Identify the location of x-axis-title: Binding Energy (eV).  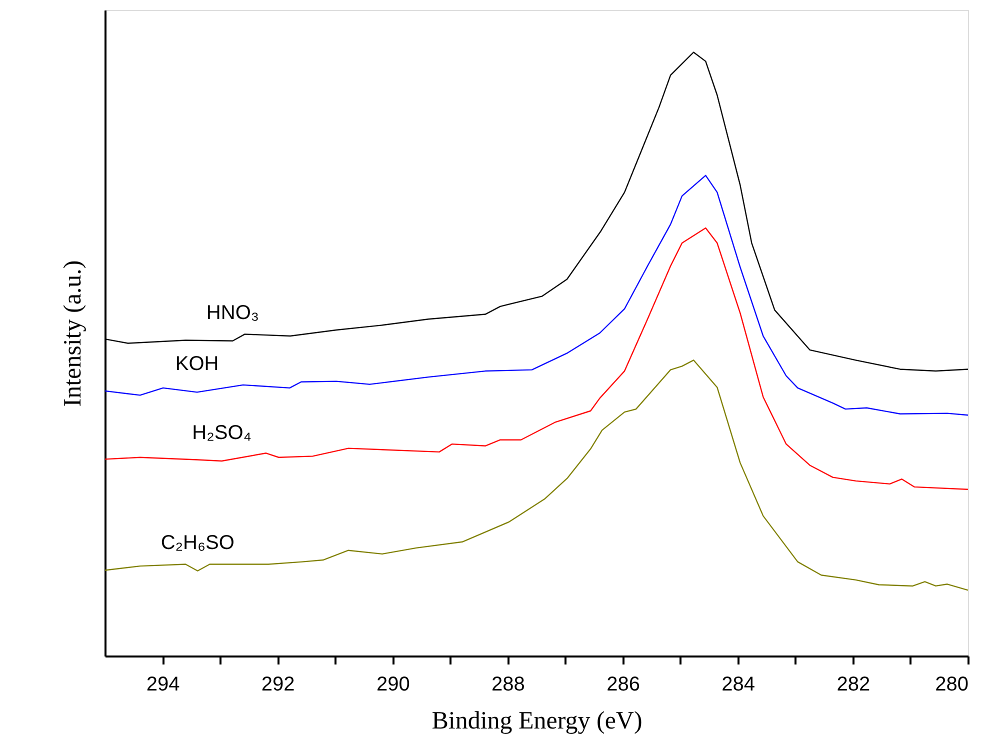
(537, 721).